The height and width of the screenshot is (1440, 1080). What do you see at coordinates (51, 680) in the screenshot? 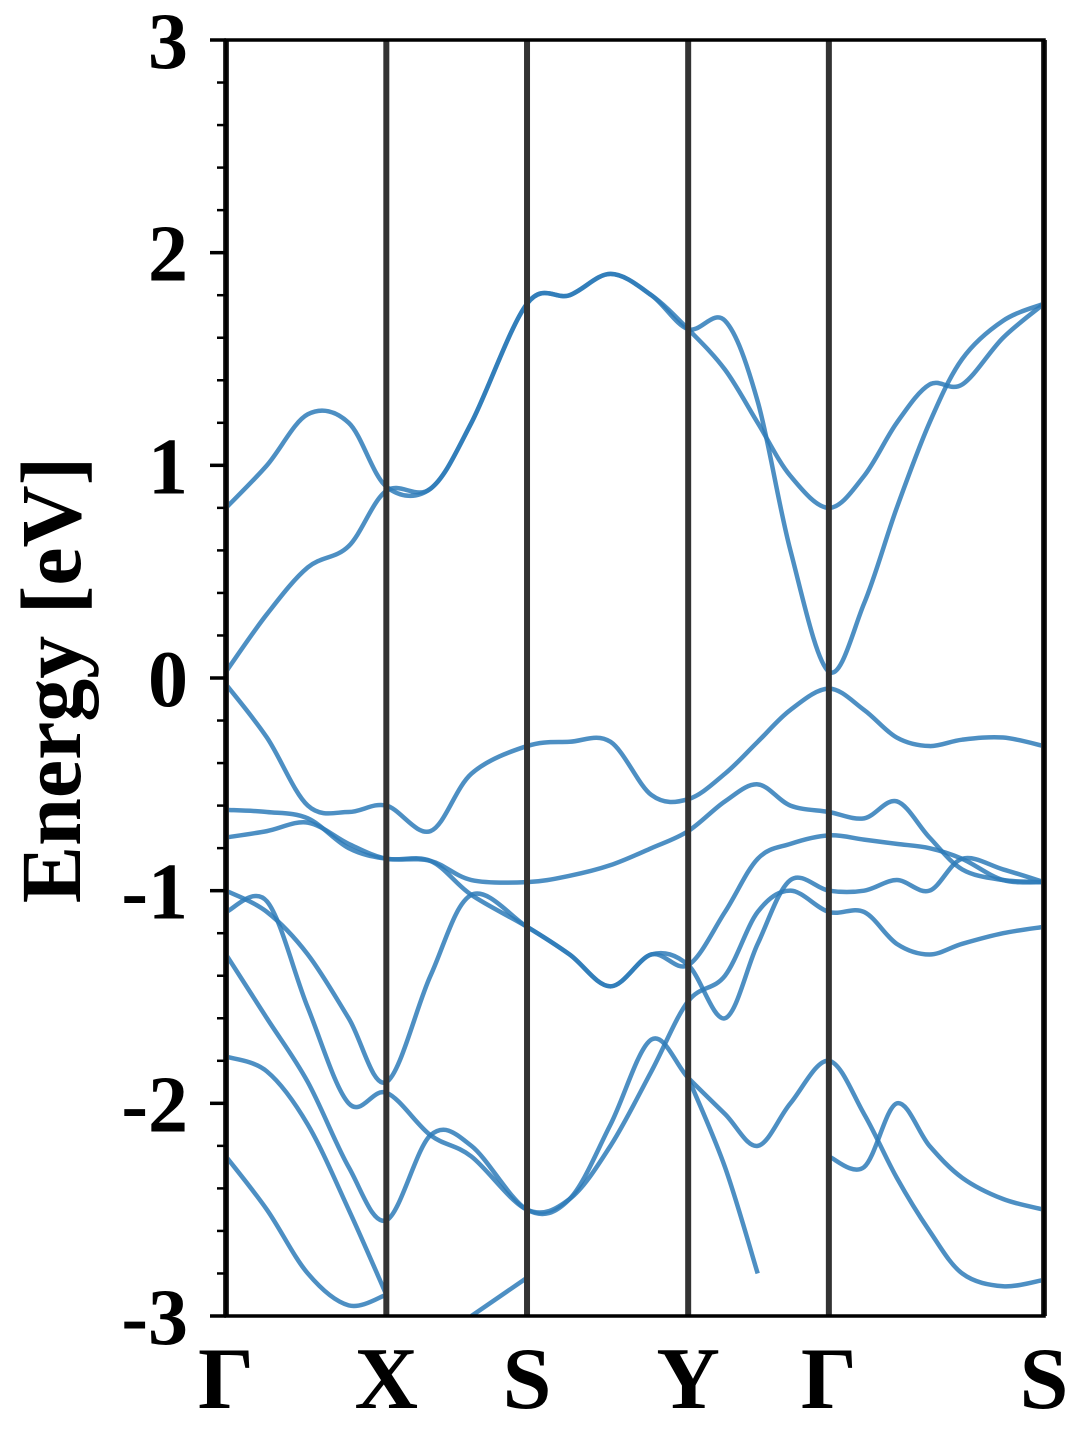
I see `y-axis-label: Energy [eV]` at bounding box center [51, 680].